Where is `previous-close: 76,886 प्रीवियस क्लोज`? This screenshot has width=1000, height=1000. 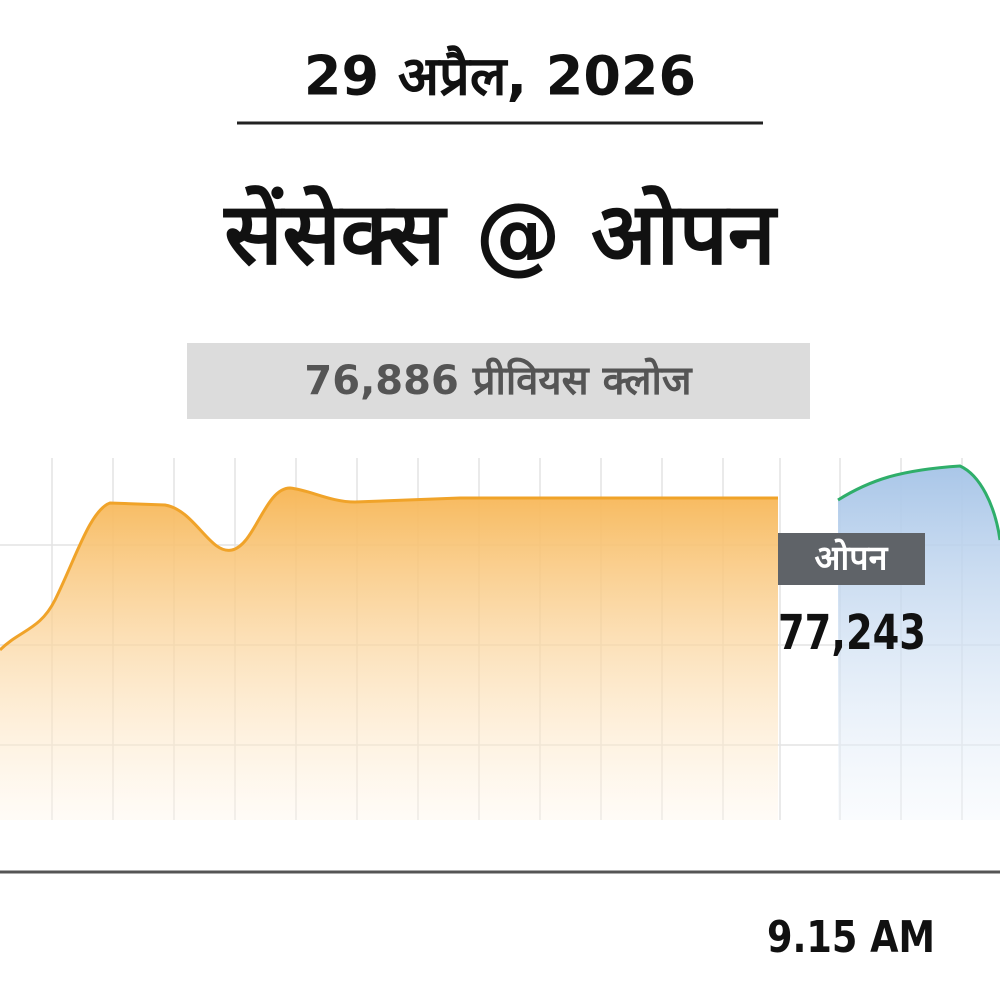
previous-close: 76,886 प्रीवियस क्लोज is located at coordinates (498, 380).